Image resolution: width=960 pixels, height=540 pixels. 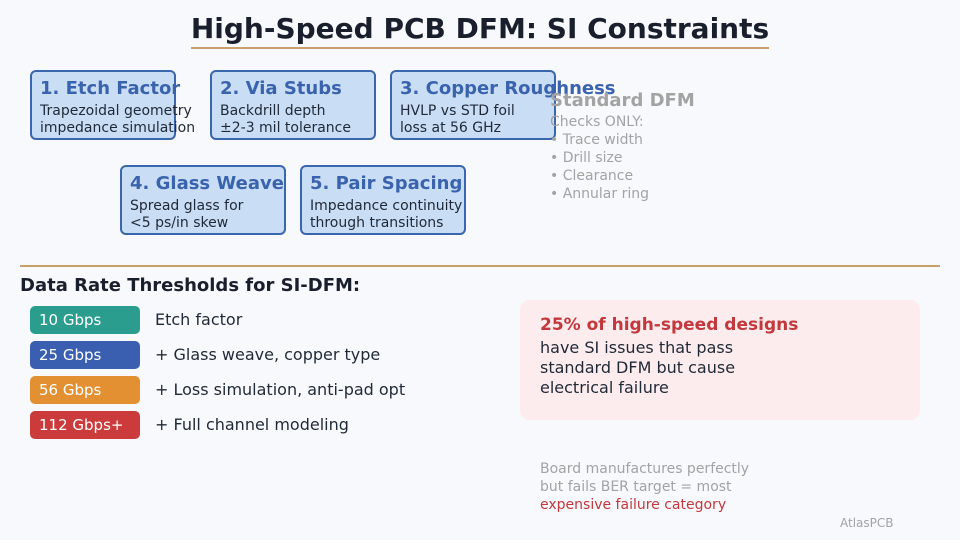 What do you see at coordinates (645, 469) in the screenshot?
I see `footnote-line: Board manufactures perfectly` at bounding box center [645, 469].